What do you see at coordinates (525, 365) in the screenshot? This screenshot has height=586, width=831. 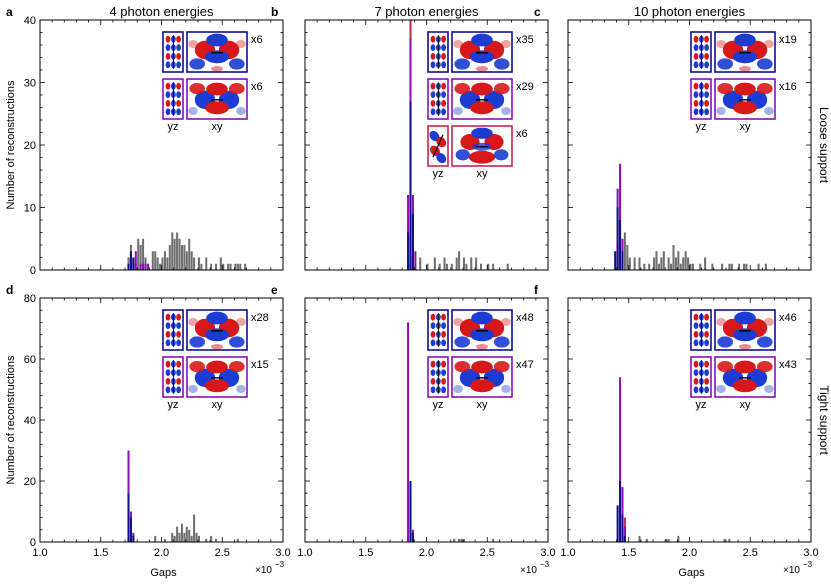 I see `inset-count-label: x47` at bounding box center [525, 365].